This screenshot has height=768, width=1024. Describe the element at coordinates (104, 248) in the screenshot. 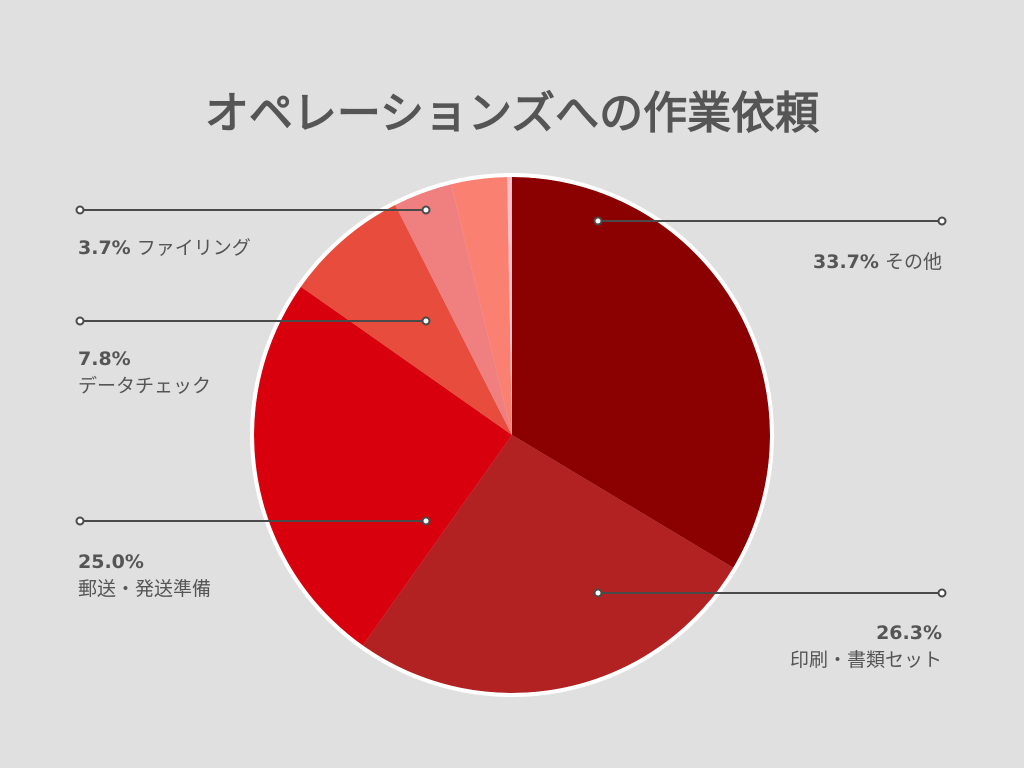

I see `label-filing-pct: 3.7%` at that location.